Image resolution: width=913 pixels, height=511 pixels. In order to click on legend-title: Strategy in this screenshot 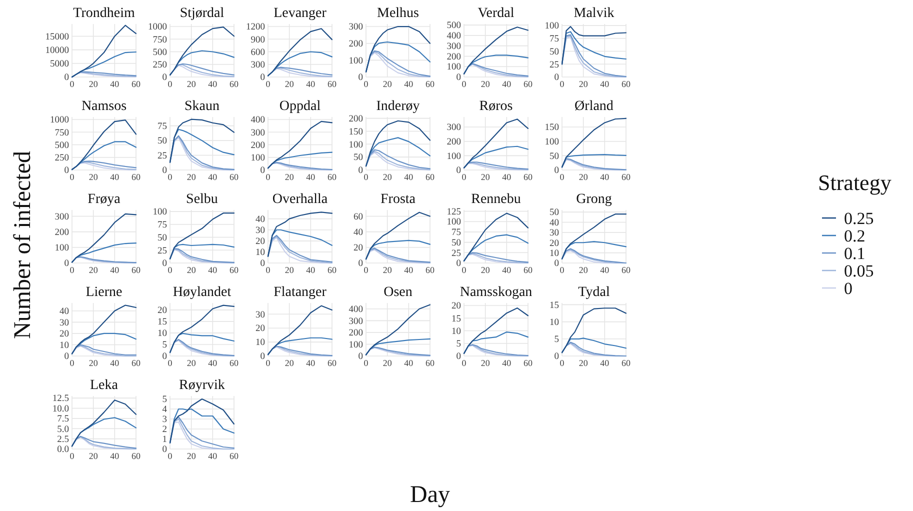, I will do `click(855, 182)`.